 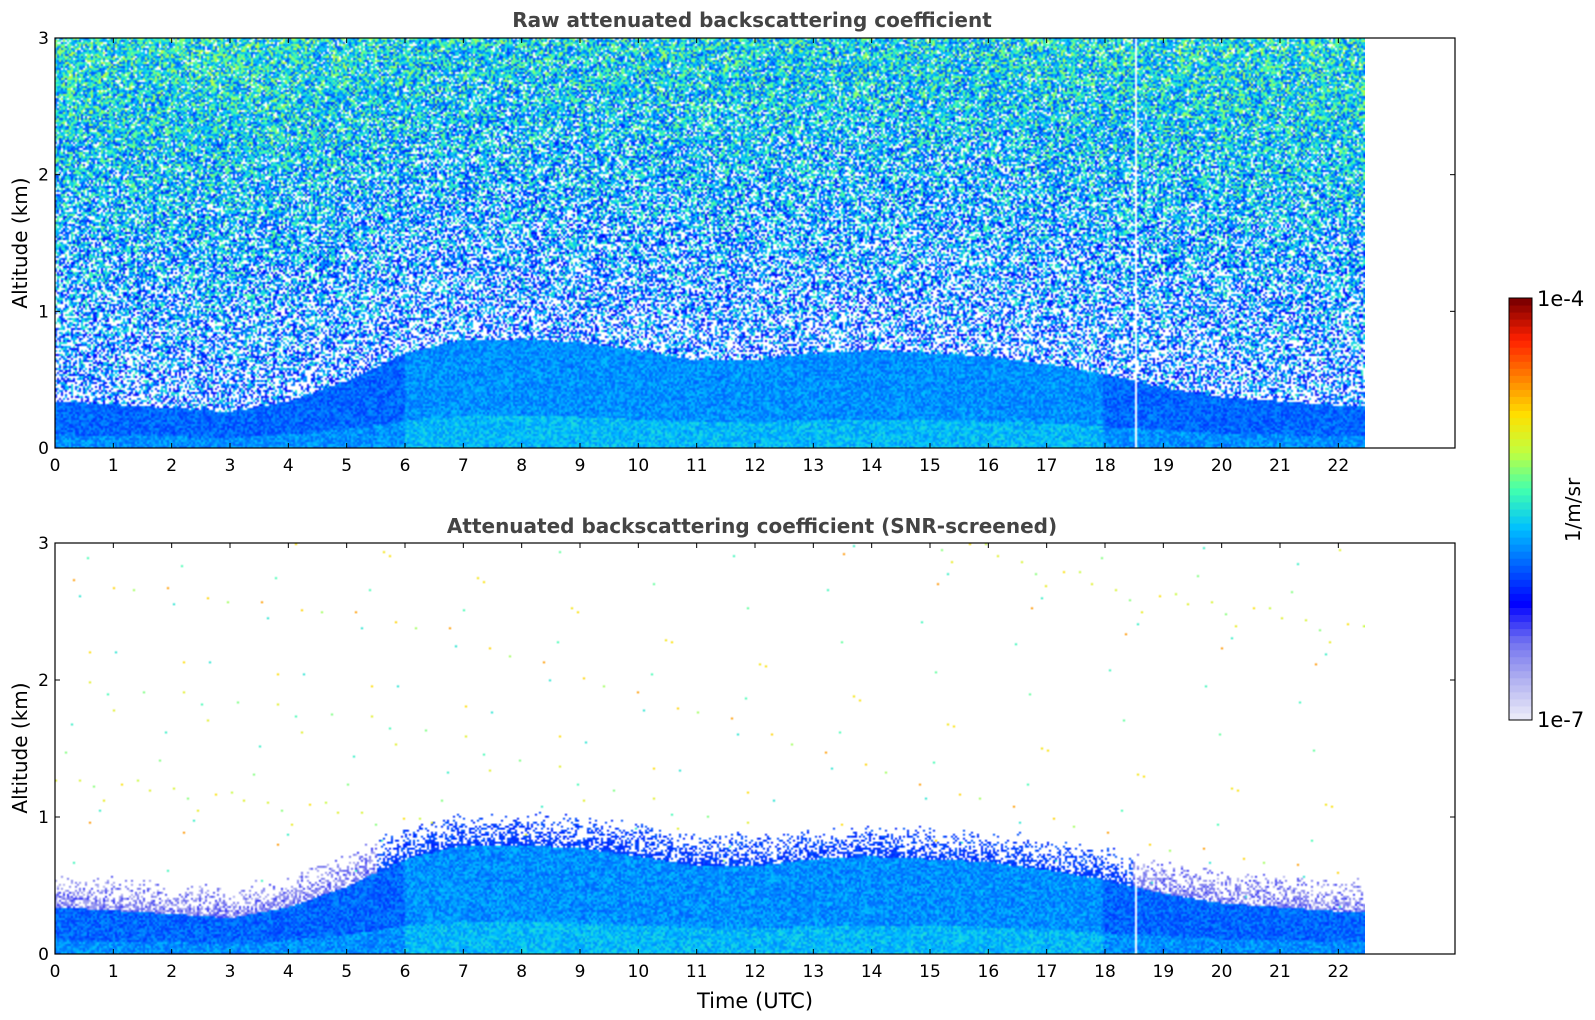 What do you see at coordinates (580, 972) in the screenshot?
I see `x-tick-label: 9` at bounding box center [580, 972].